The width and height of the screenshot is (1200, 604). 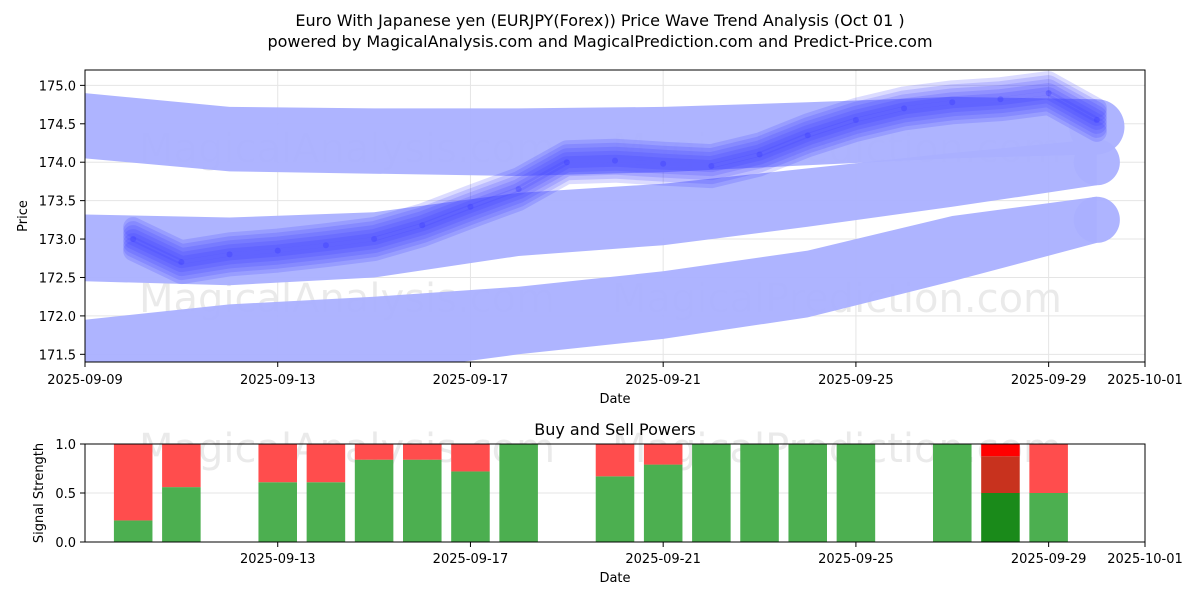 What do you see at coordinates (65, 543) in the screenshot?
I see `y-tick-label: 0.0` at bounding box center [65, 543].